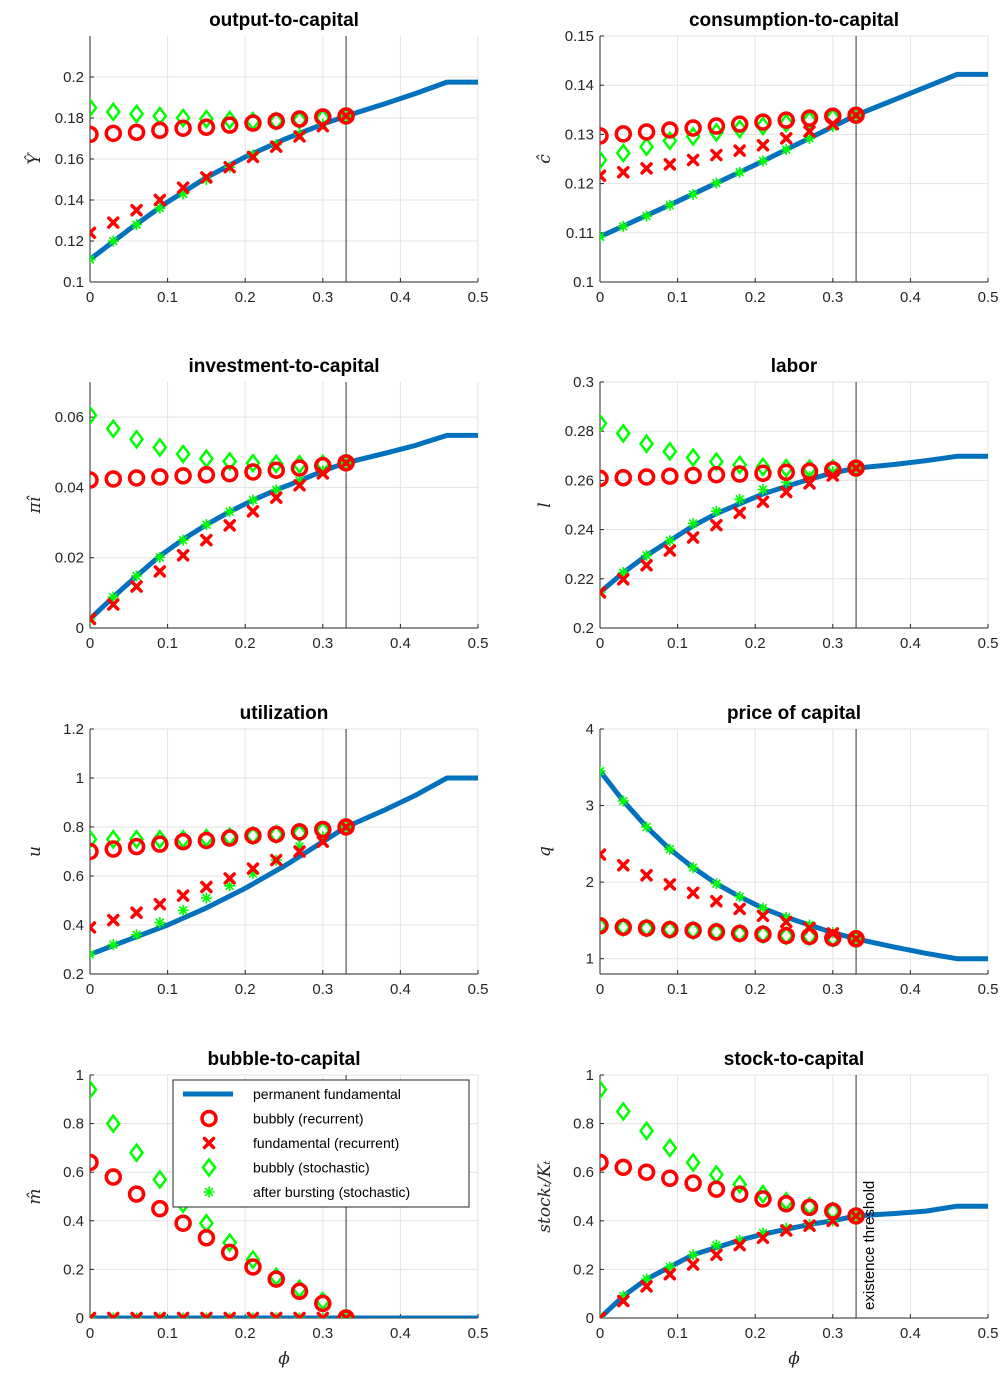 The height and width of the screenshot is (1380, 1006). I want to click on legend-item: bubbly (recurrent), so click(282, 1118).